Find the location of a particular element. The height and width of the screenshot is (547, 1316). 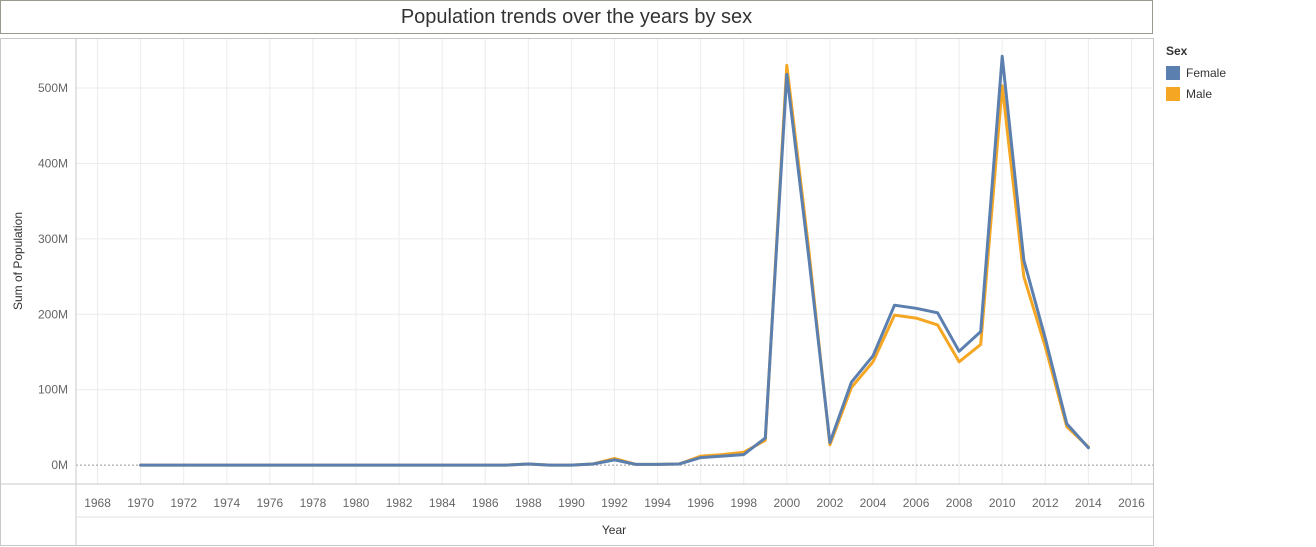

x-tick-label: 1986 is located at coordinates (485, 503).